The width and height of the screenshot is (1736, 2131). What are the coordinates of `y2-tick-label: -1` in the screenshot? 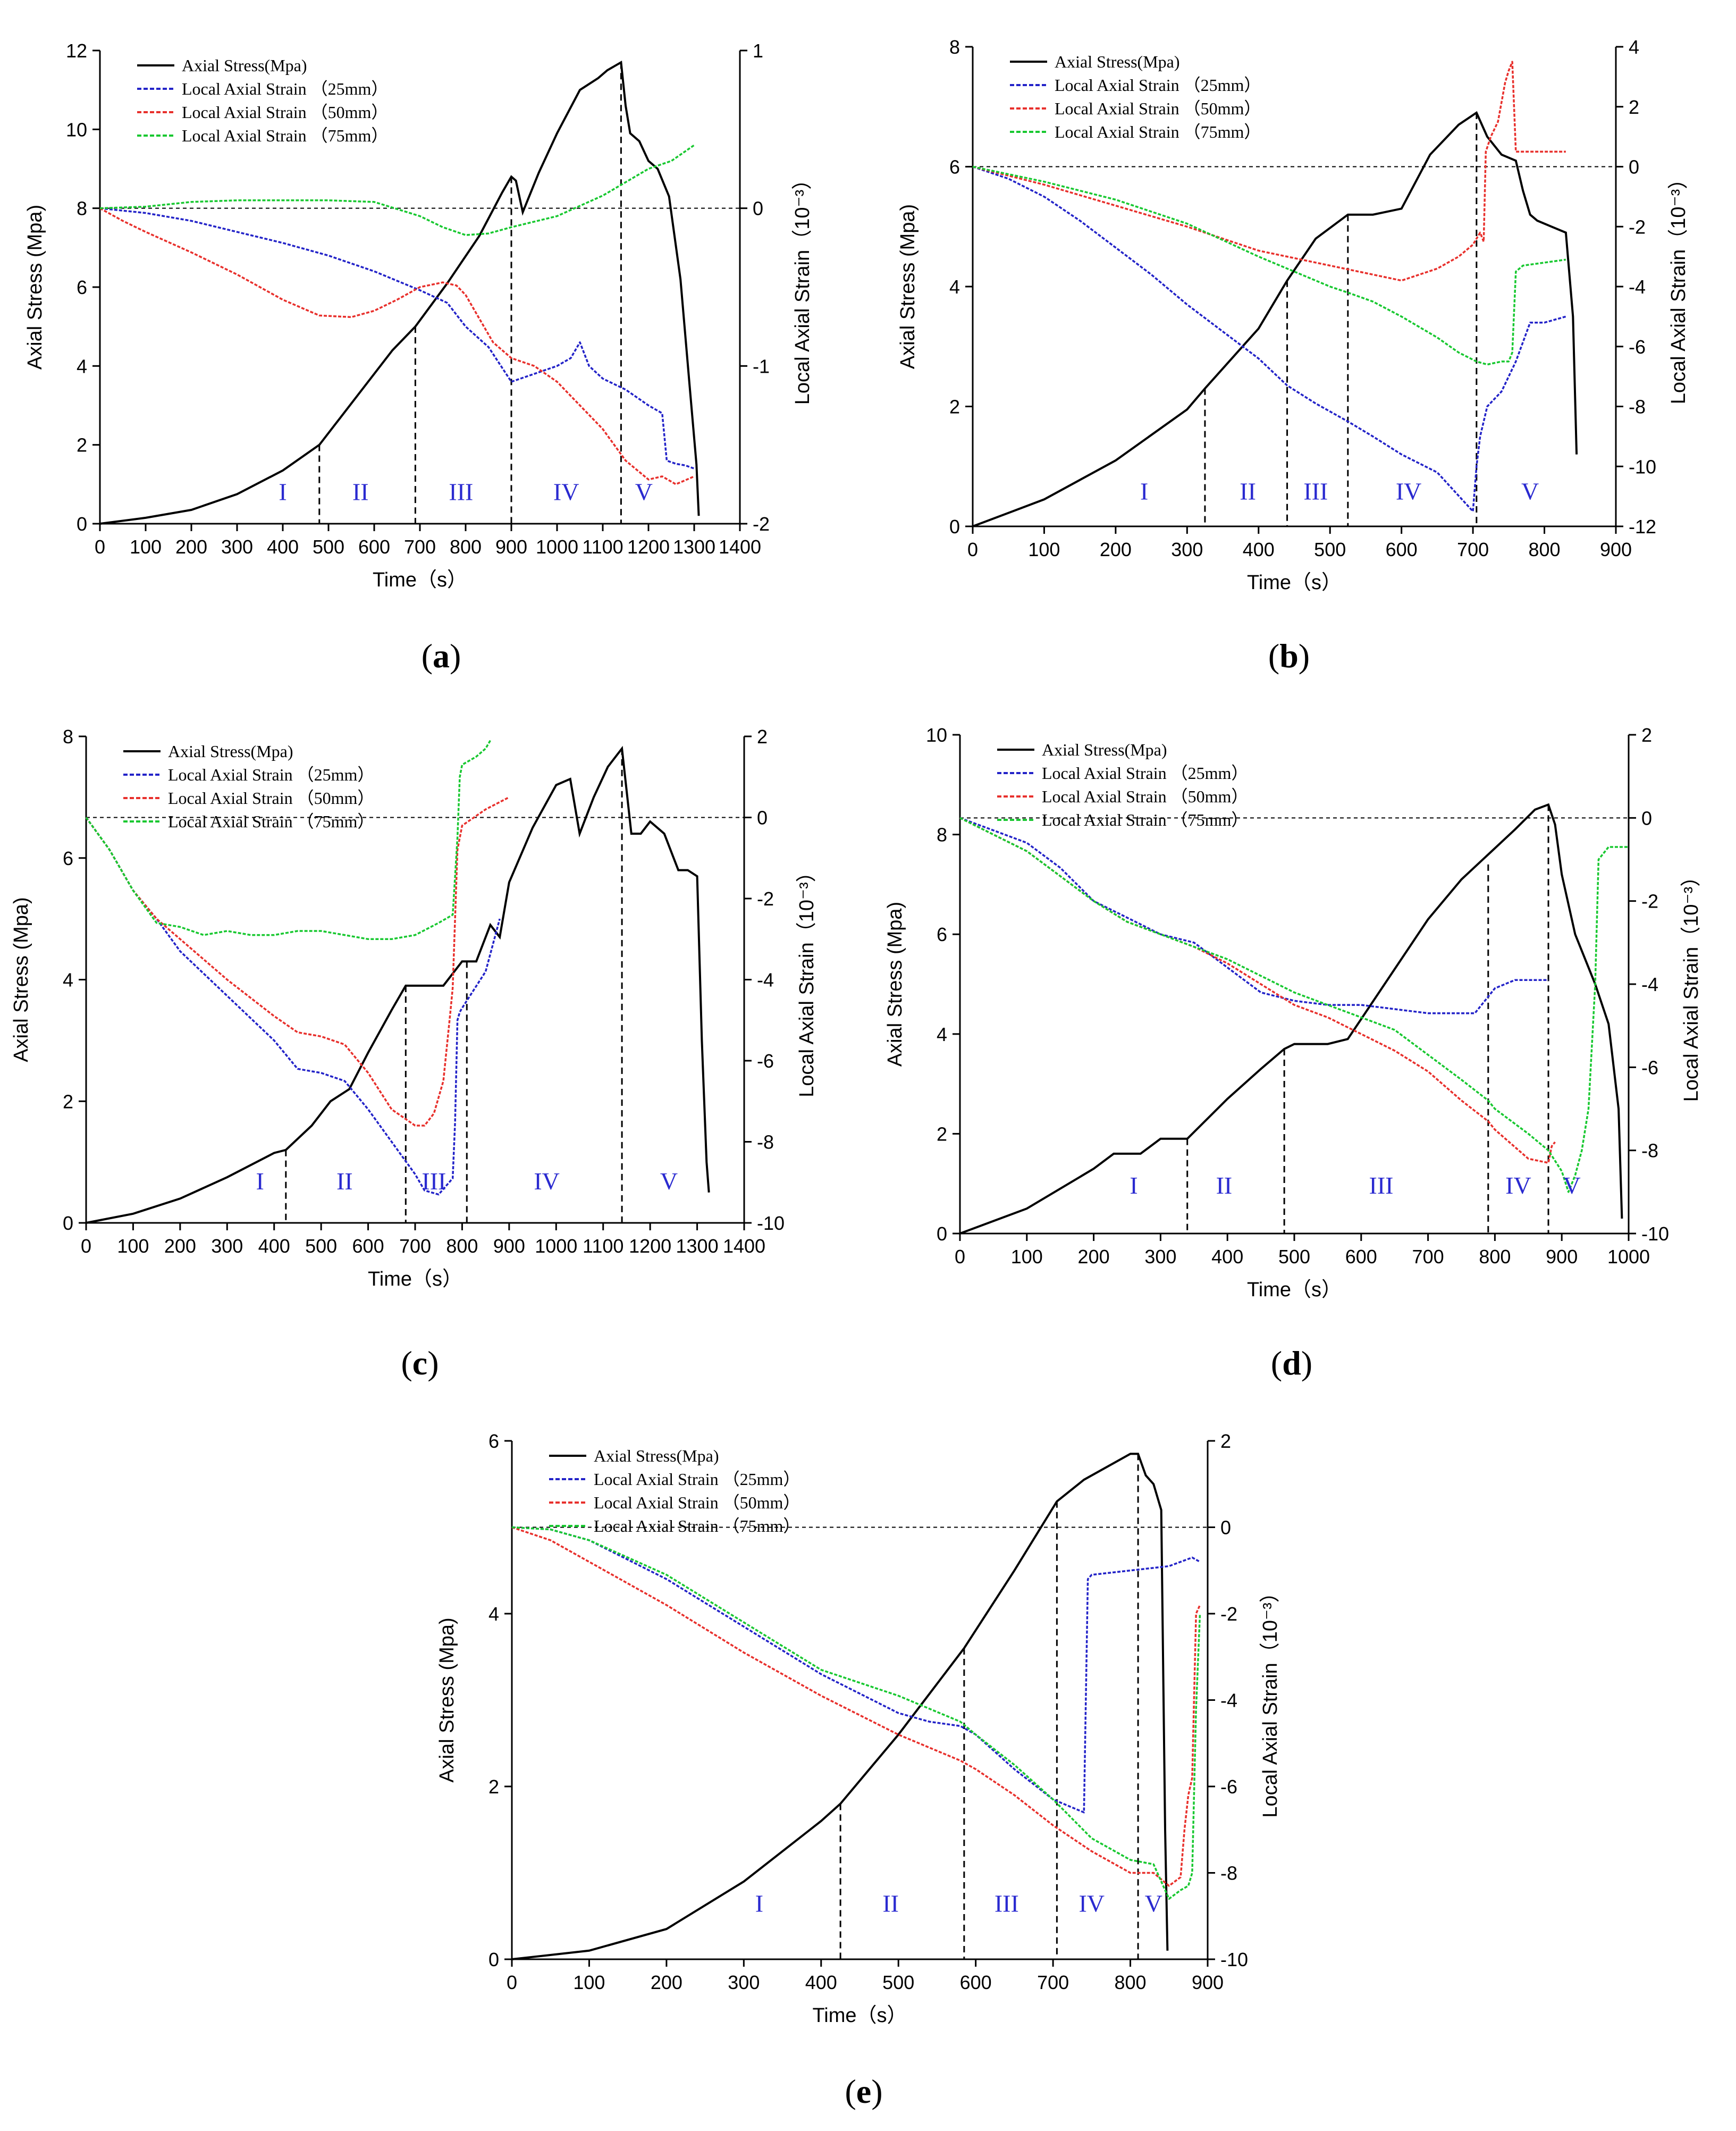 It's located at (761, 366).